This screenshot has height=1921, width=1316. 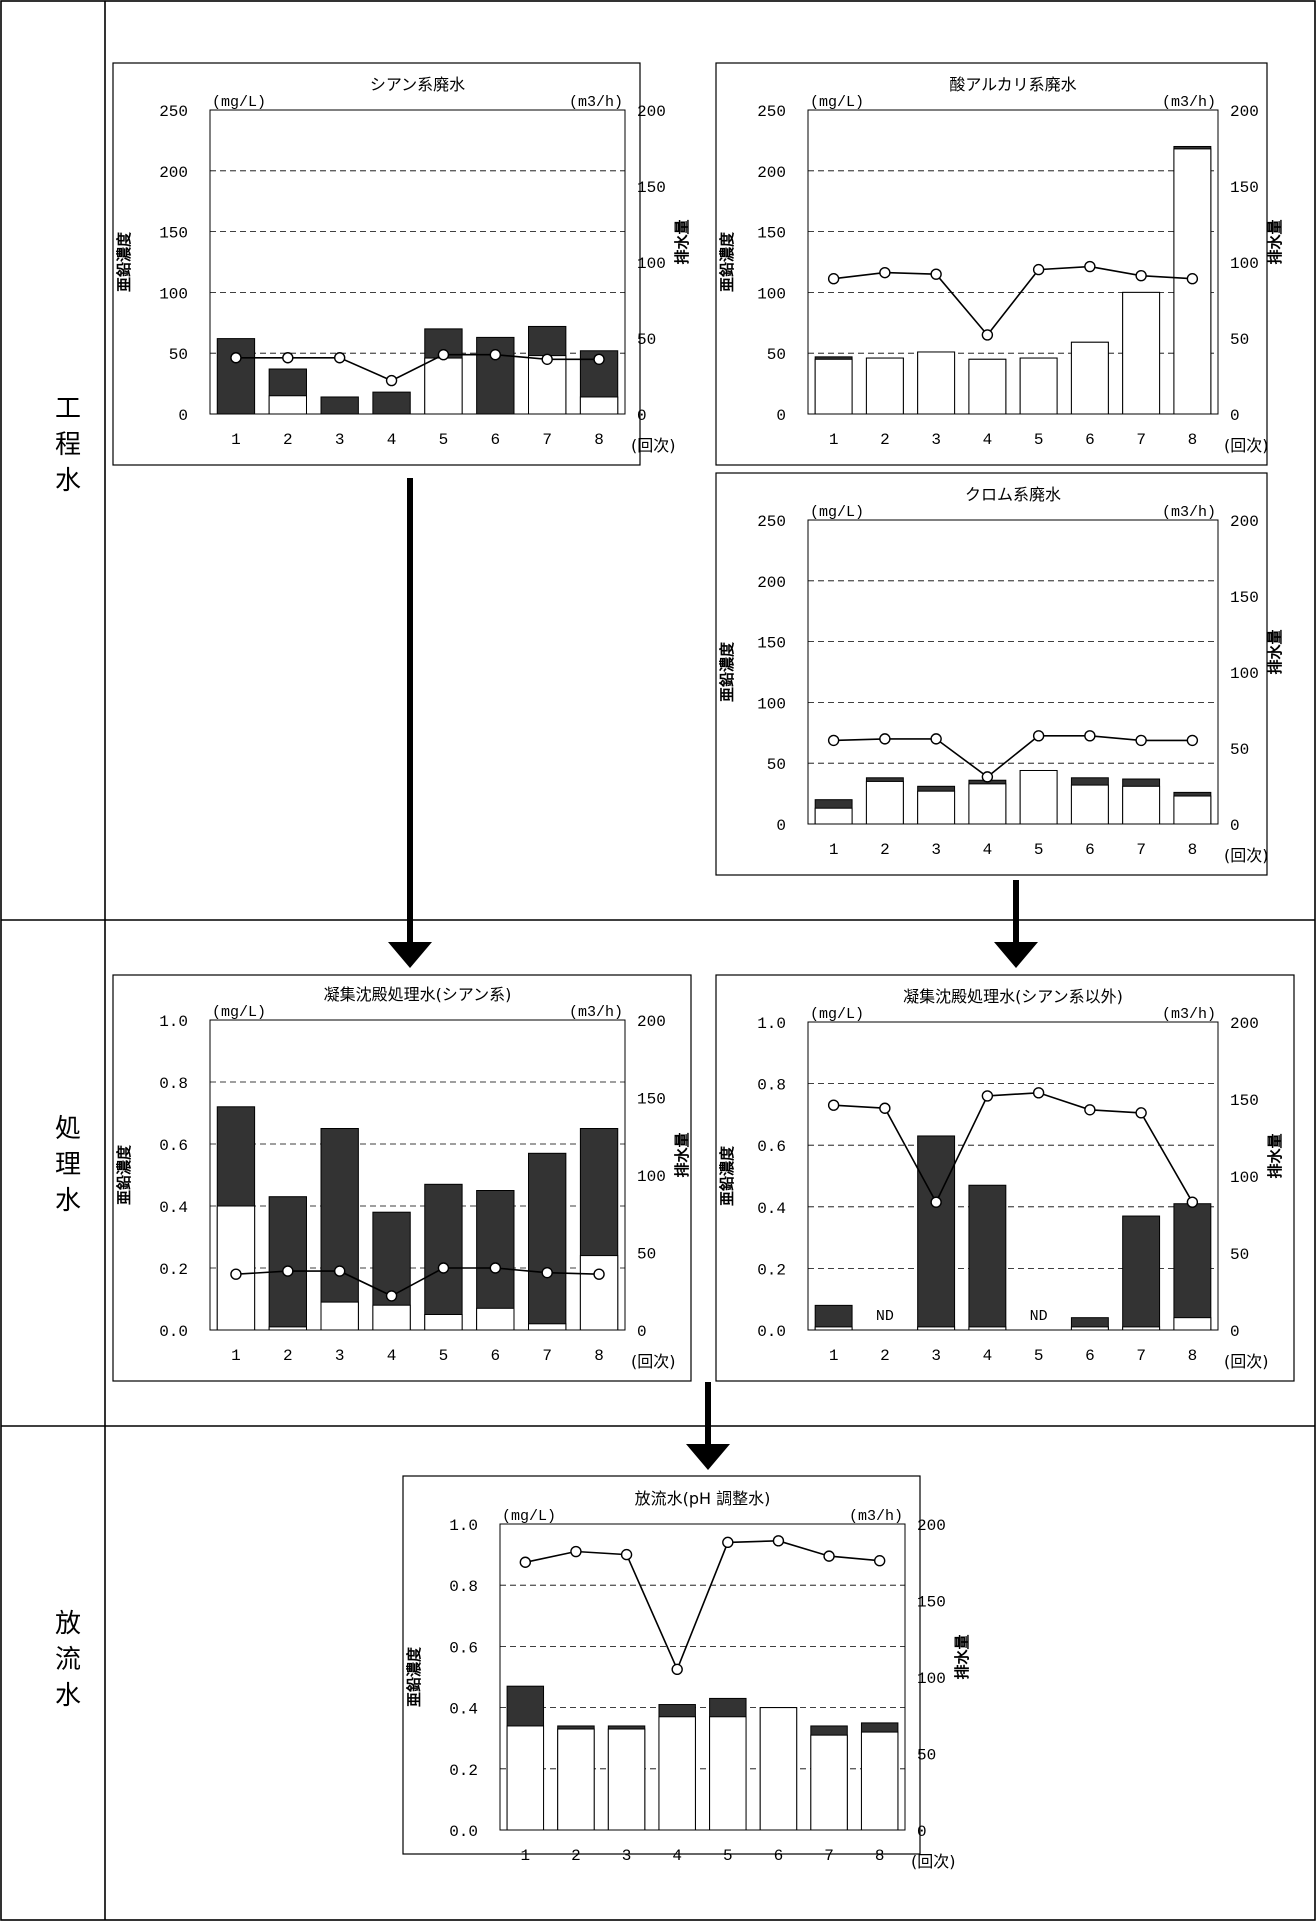 I want to click on y-tick-label: 0.6, so click(x=173, y=1146).